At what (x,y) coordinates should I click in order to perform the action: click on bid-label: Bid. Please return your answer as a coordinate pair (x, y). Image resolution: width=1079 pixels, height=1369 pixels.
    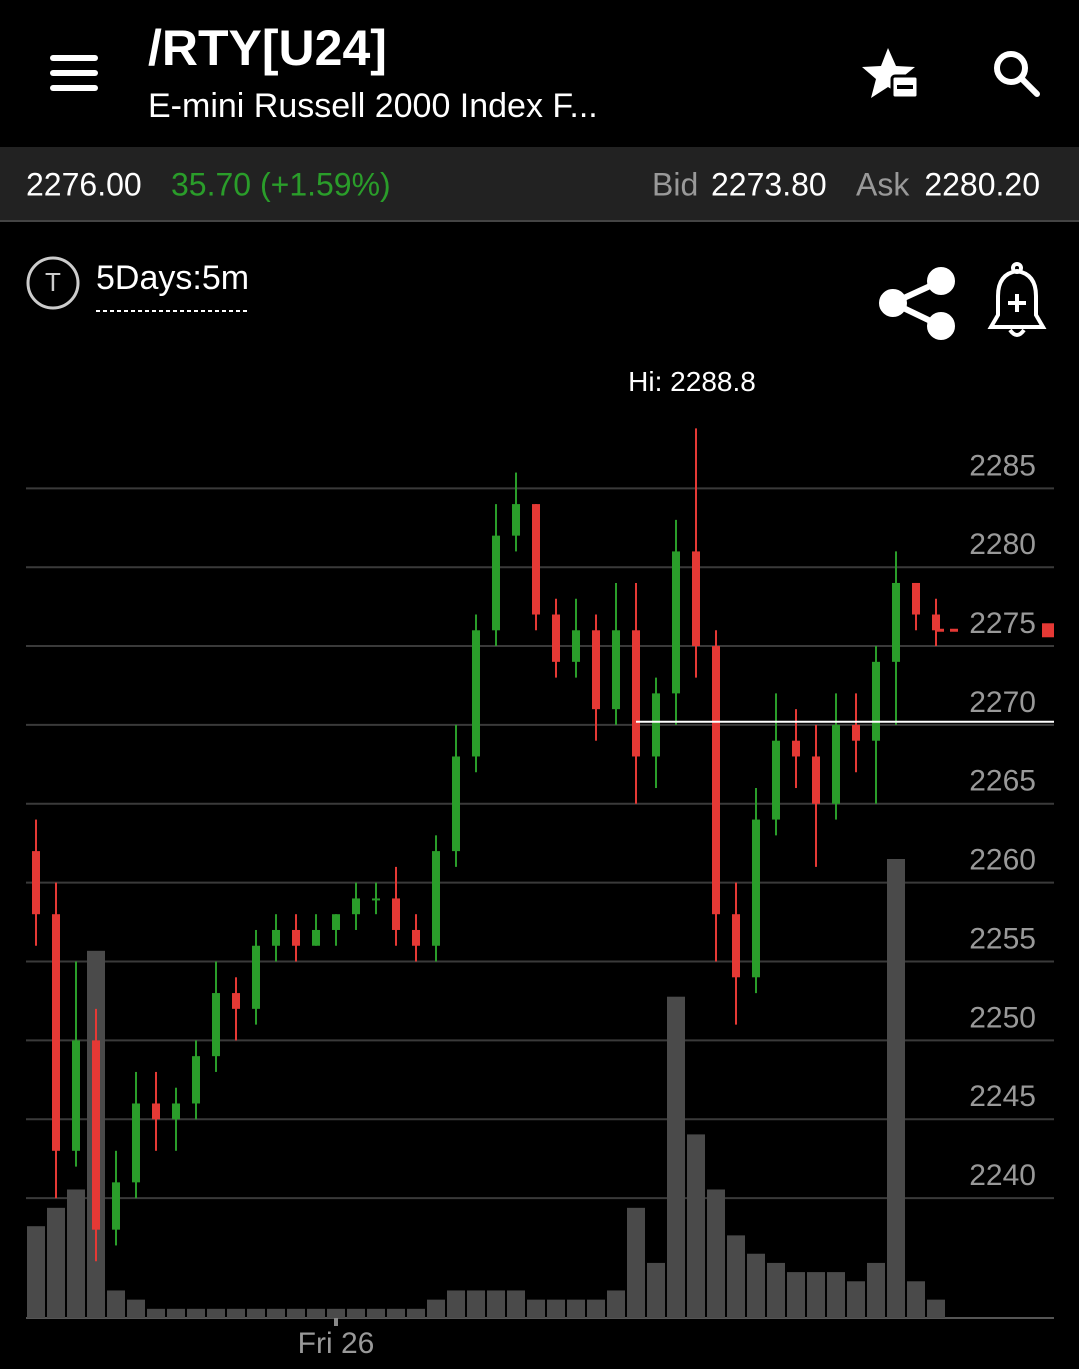
    Looking at the image, I should click on (675, 184).